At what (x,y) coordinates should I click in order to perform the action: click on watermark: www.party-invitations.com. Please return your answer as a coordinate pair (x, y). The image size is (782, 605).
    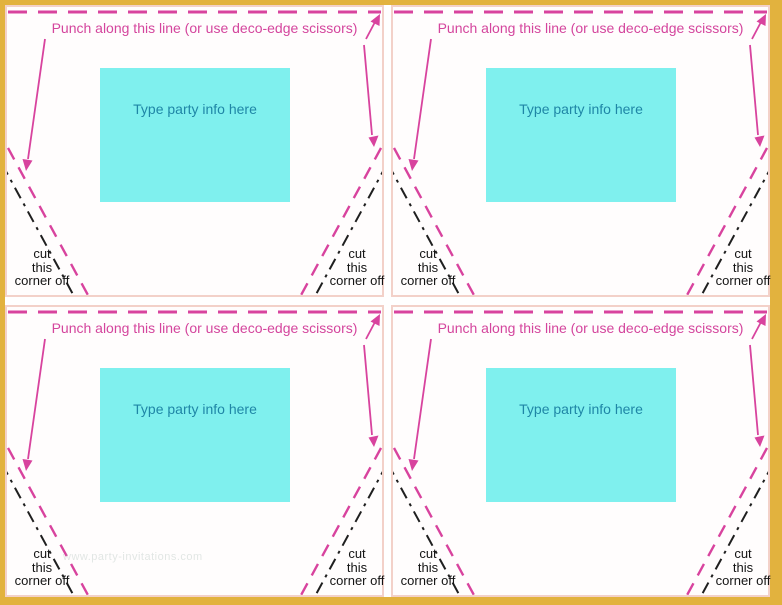
    Looking at the image, I should click on (133, 557).